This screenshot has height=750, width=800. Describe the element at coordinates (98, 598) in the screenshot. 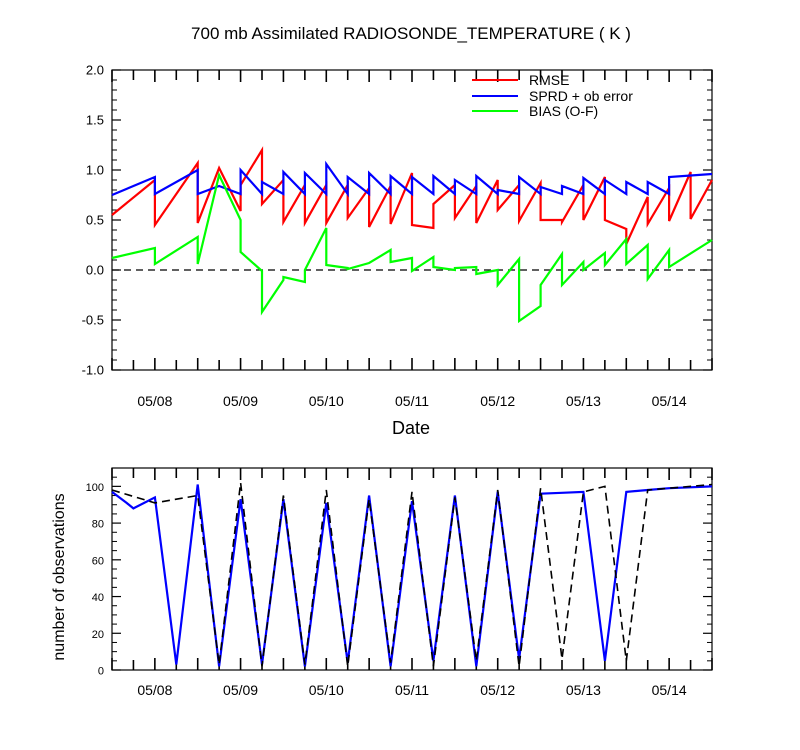

I see `bottom-ytick-label: 40` at that location.